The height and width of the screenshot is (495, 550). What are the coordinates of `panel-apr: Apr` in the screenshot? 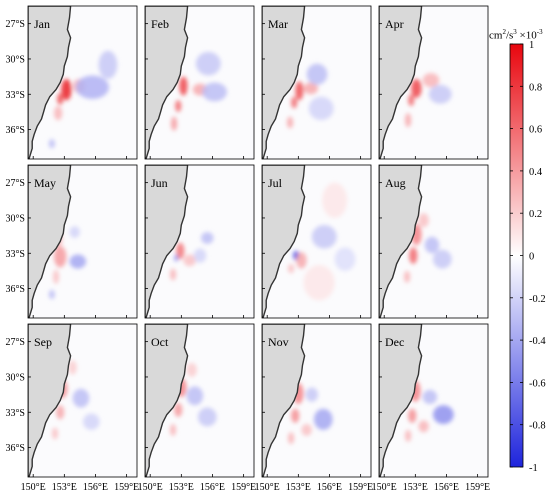 It's located at (433, 82).